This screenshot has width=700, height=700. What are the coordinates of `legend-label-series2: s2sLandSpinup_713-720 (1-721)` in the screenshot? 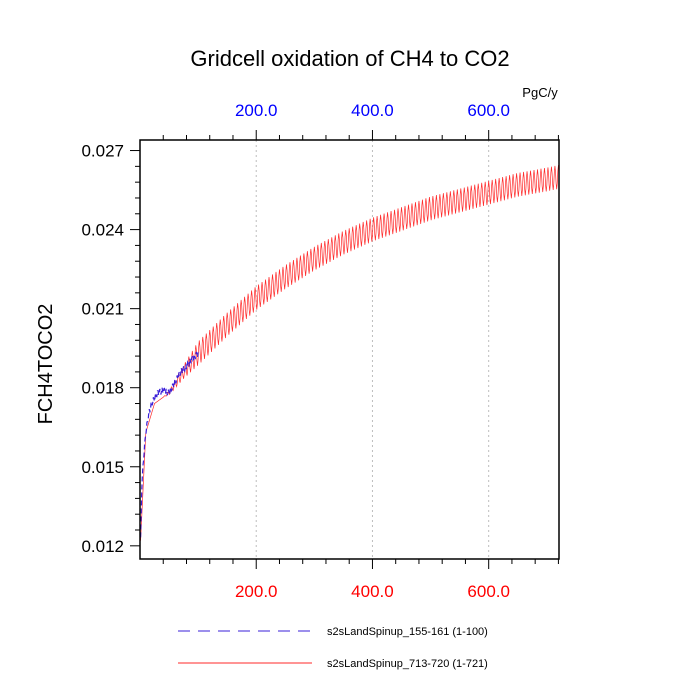 It's located at (407, 664).